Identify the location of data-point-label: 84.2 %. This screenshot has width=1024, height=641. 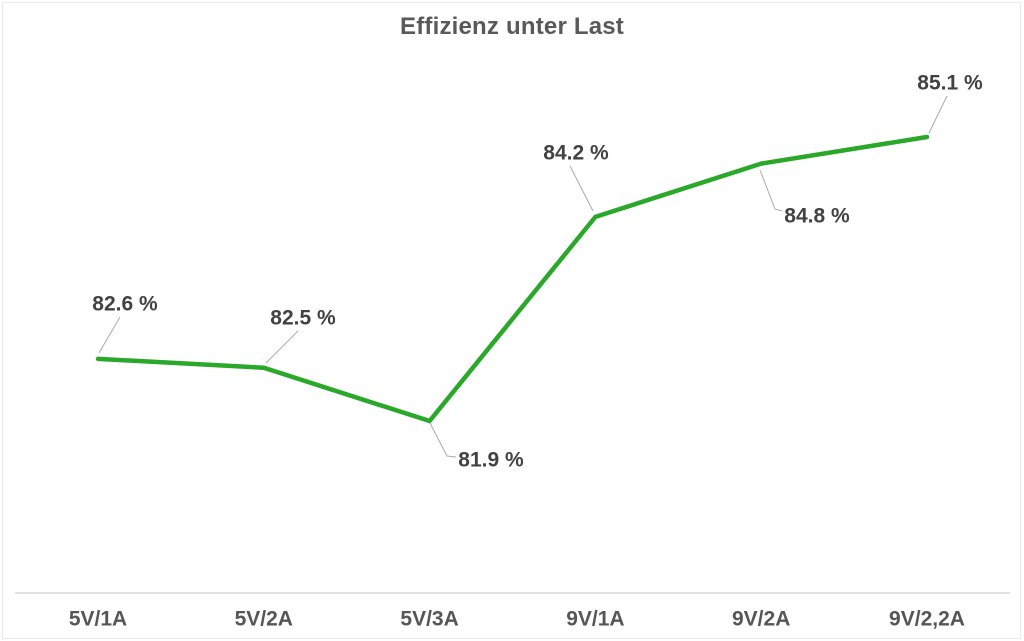
(576, 152).